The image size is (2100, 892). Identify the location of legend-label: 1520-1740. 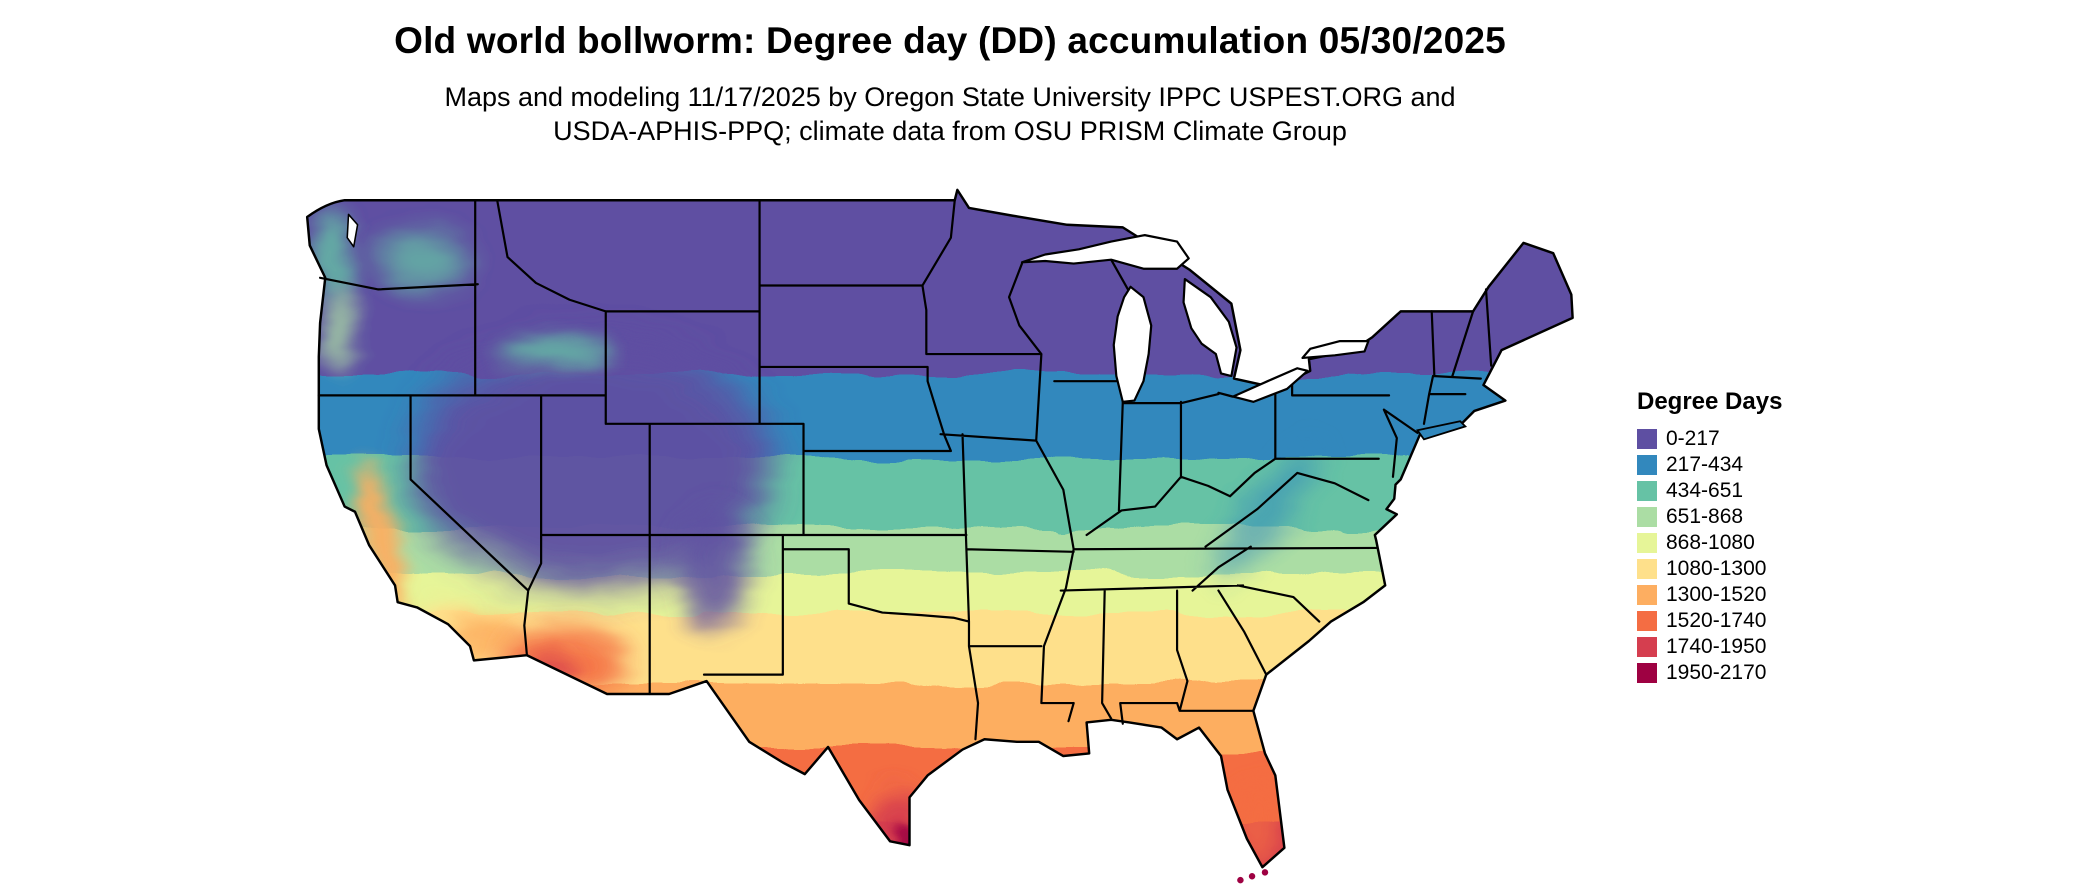
(1716, 620).